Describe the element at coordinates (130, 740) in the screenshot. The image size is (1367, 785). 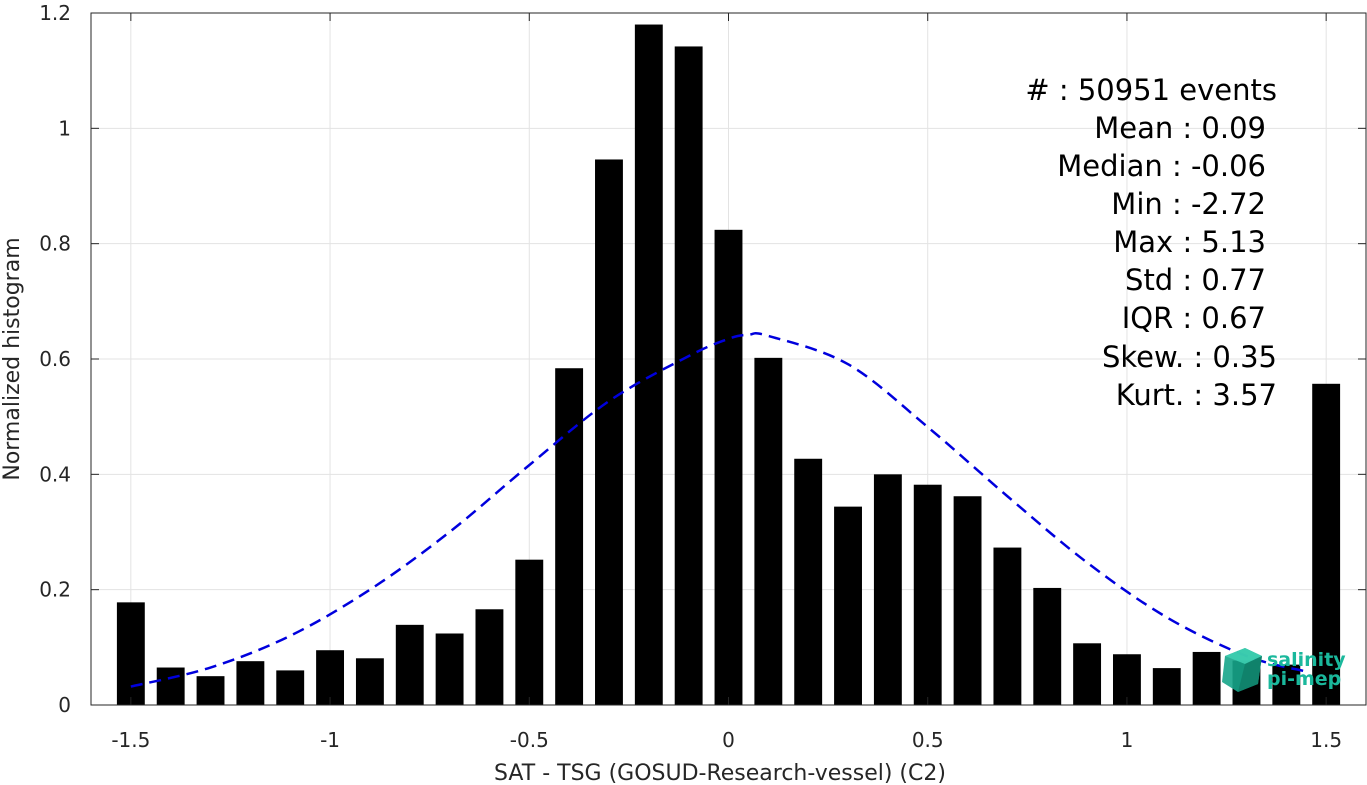
I see `x-tick-label: -1.5` at that location.